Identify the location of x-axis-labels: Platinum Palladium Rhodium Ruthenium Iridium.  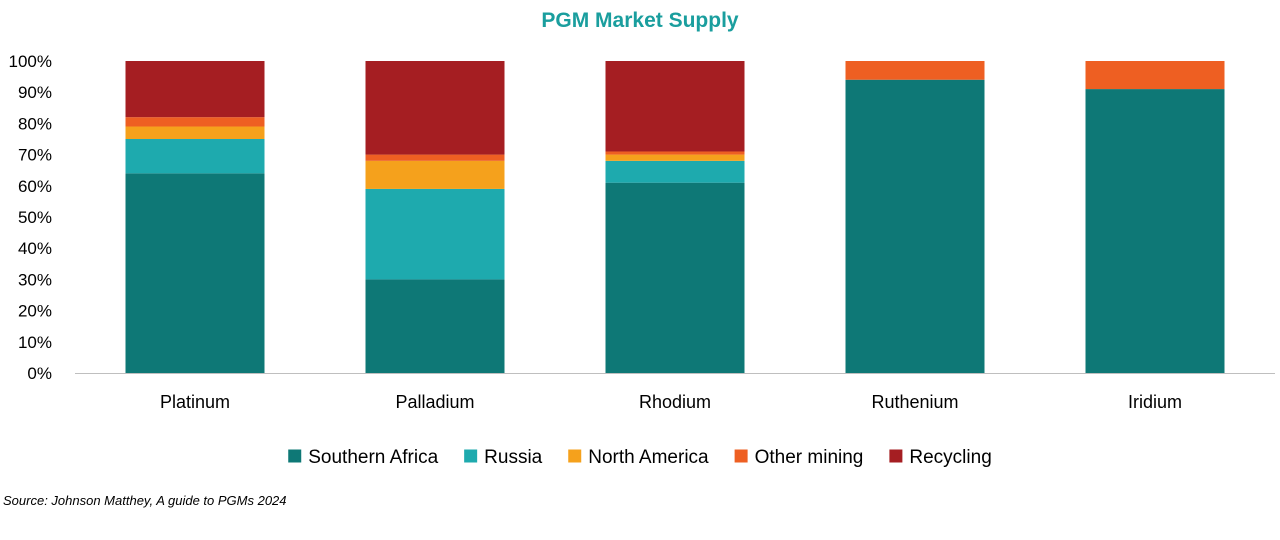
(671, 402).